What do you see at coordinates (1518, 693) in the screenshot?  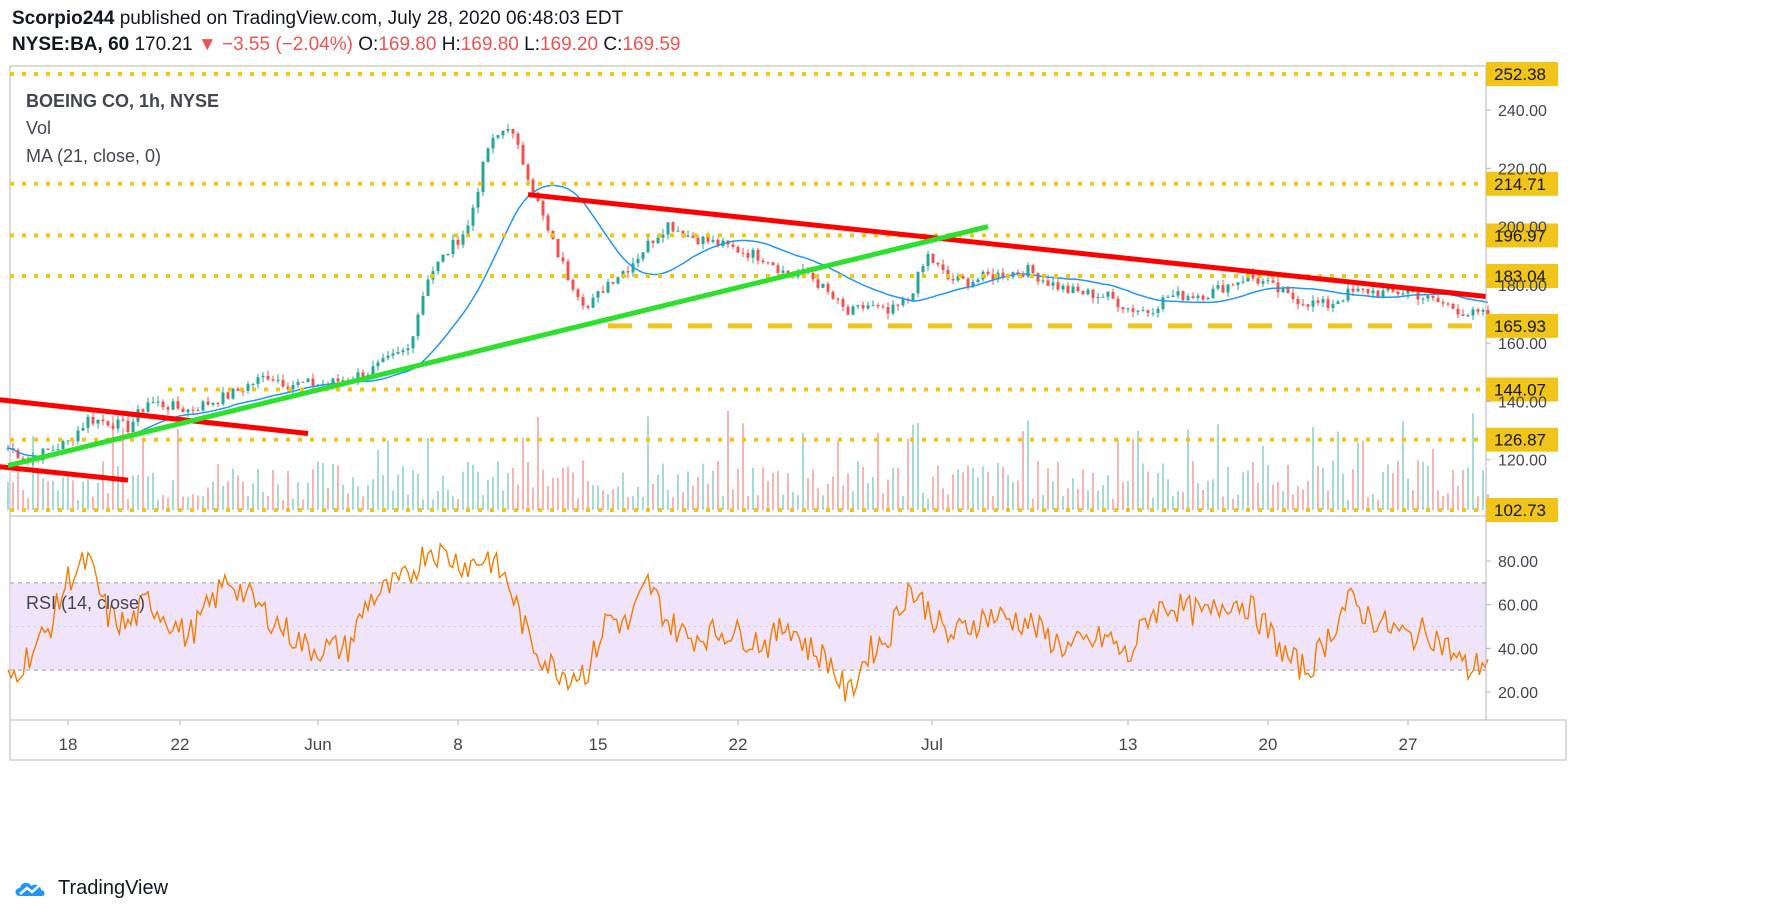 I see `rsi-tick-label: 20.00` at bounding box center [1518, 693].